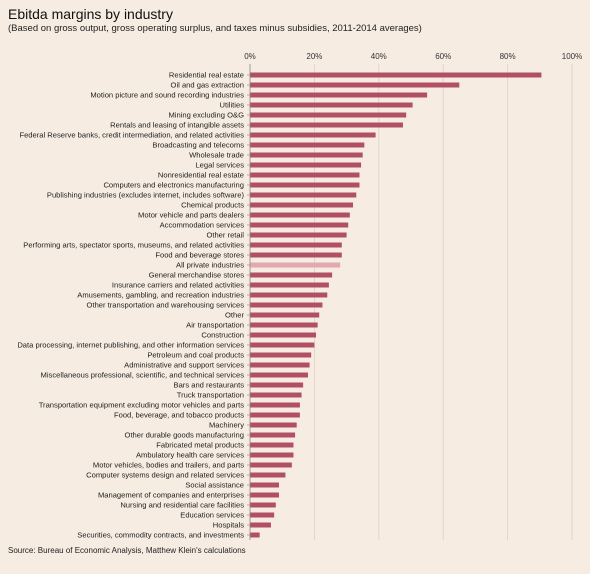 Image resolution: width=590 pixels, height=574 pixels. Describe the element at coordinates (199, 255) in the screenshot. I see `category-label: Food and beverage stores` at that location.